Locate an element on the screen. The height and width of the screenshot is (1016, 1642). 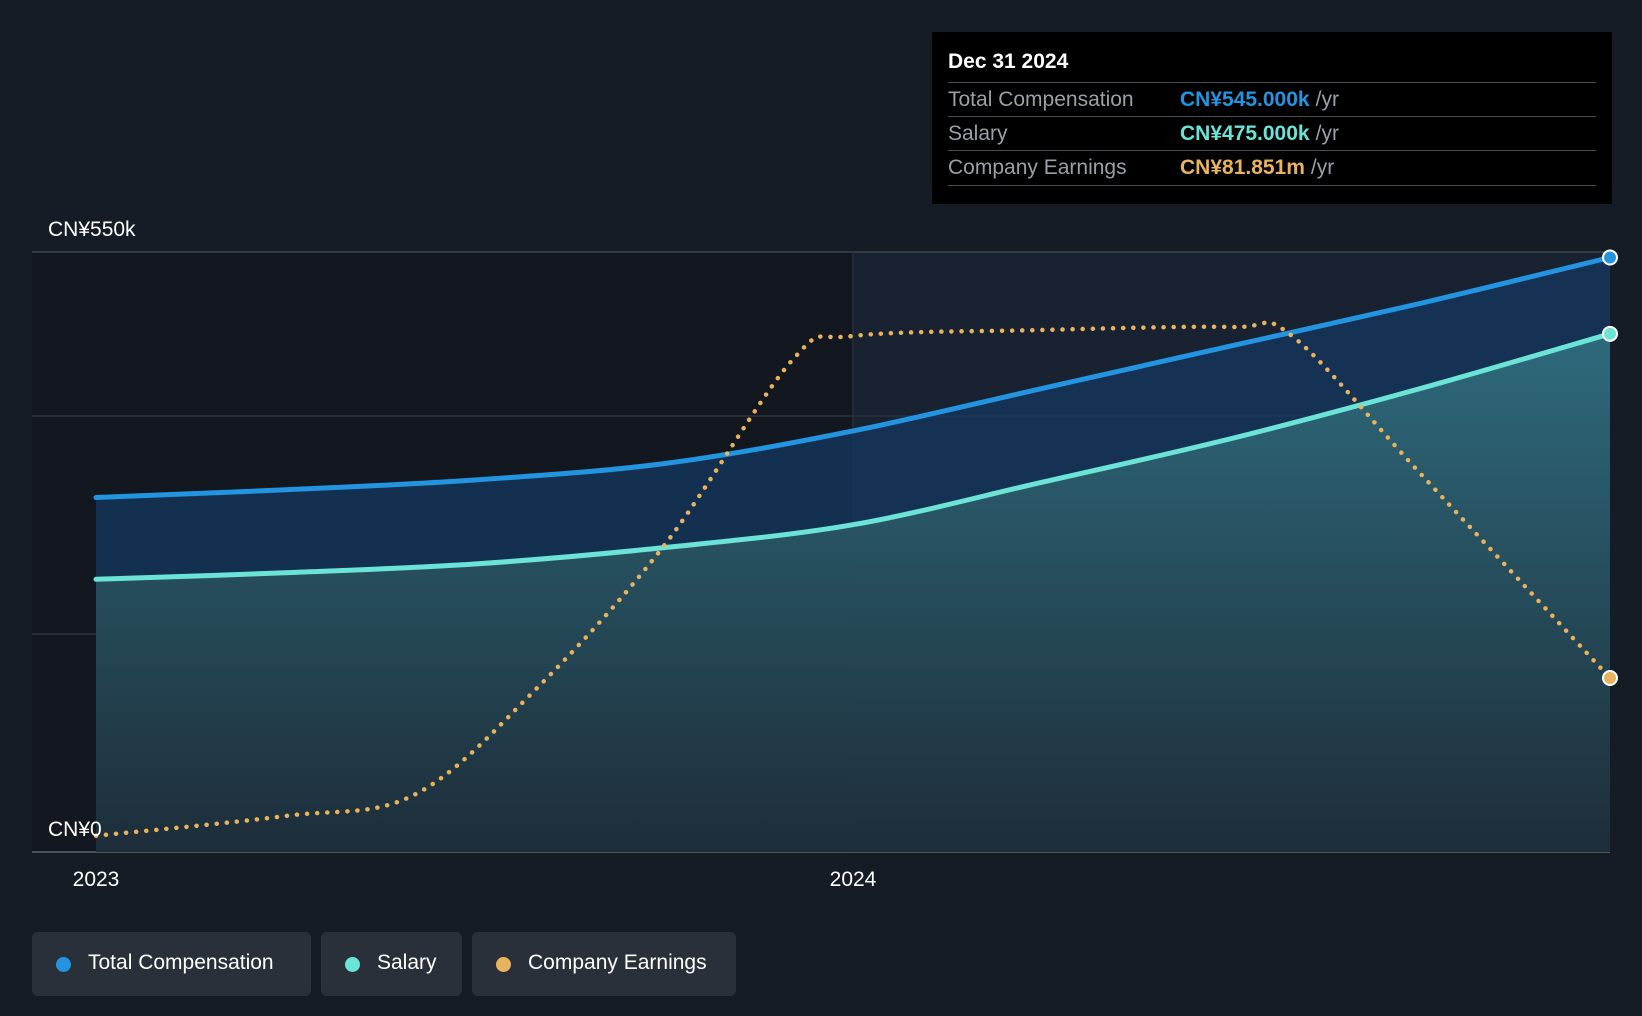
y-tick-label: CN¥550k is located at coordinates (92, 229).